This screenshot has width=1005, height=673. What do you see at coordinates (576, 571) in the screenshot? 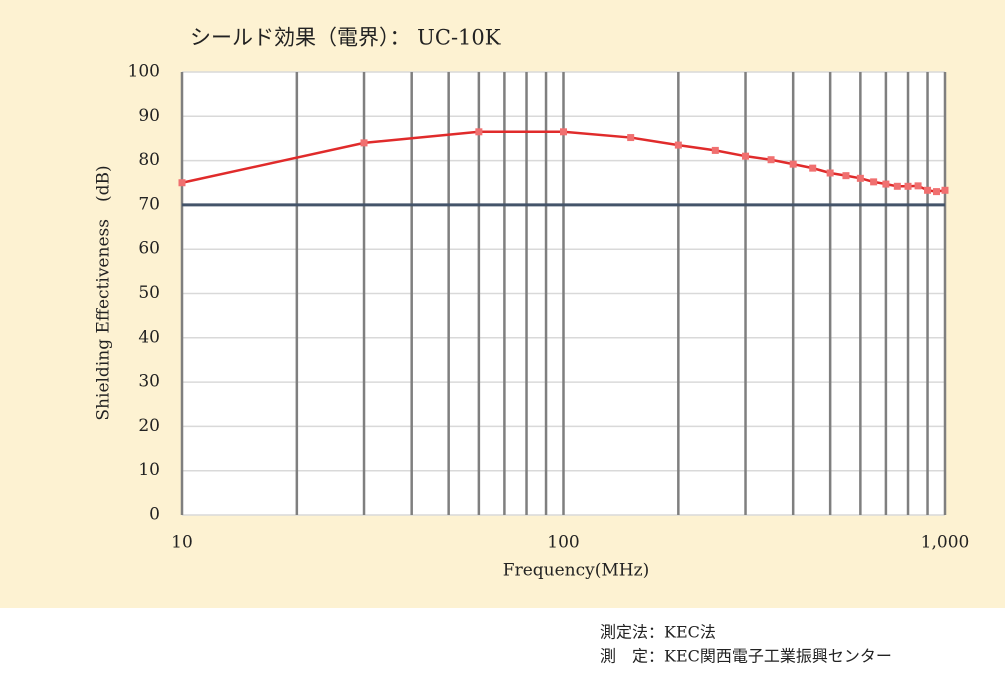
I see `x-axis-label: Frequency(MHz)` at bounding box center [576, 571].